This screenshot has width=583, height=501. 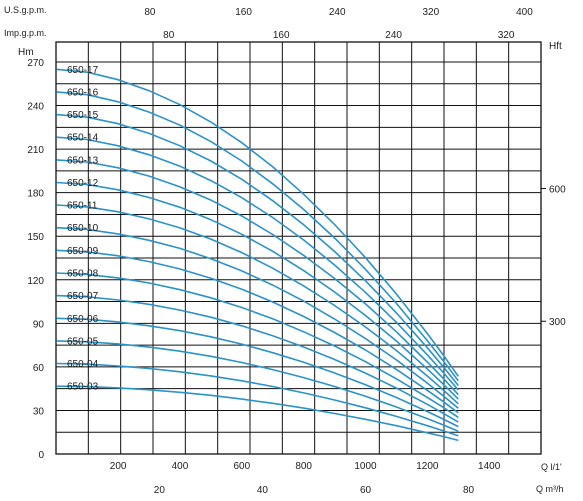 What do you see at coordinates (83, 70) in the screenshot?
I see `curve-label-650-17: 650-17` at bounding box center [83, 70].